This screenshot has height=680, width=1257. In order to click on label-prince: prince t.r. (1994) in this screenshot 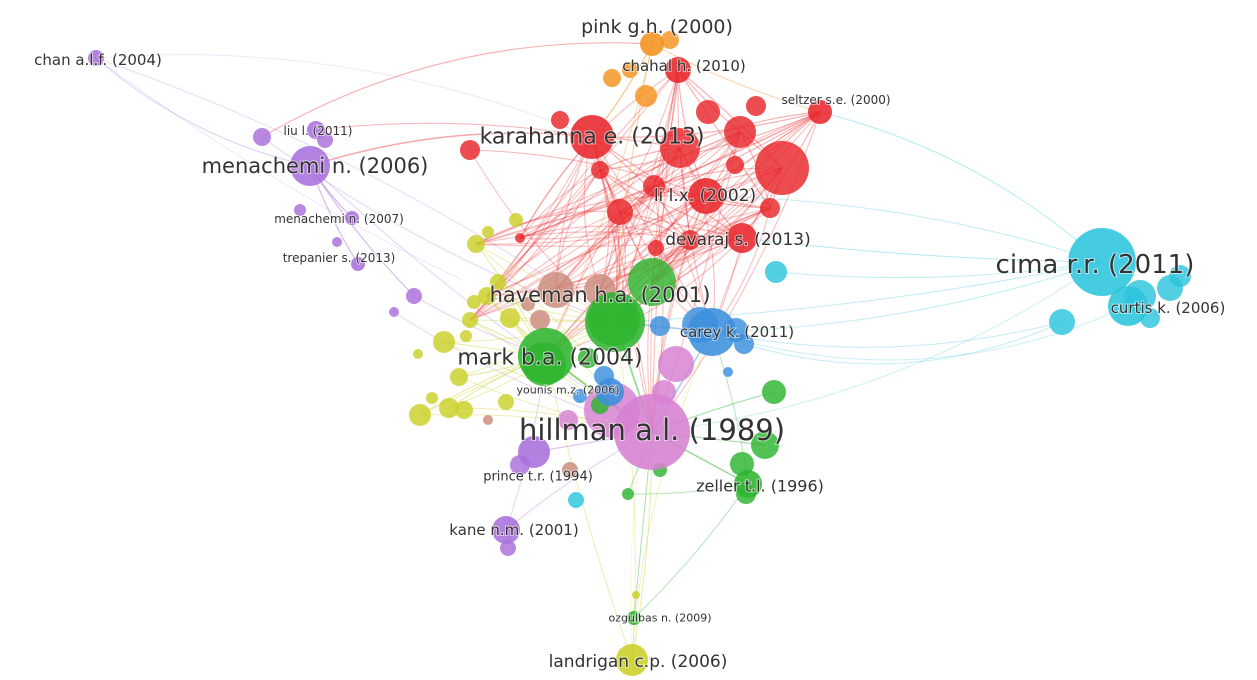, I will do `click(538, 477)`.